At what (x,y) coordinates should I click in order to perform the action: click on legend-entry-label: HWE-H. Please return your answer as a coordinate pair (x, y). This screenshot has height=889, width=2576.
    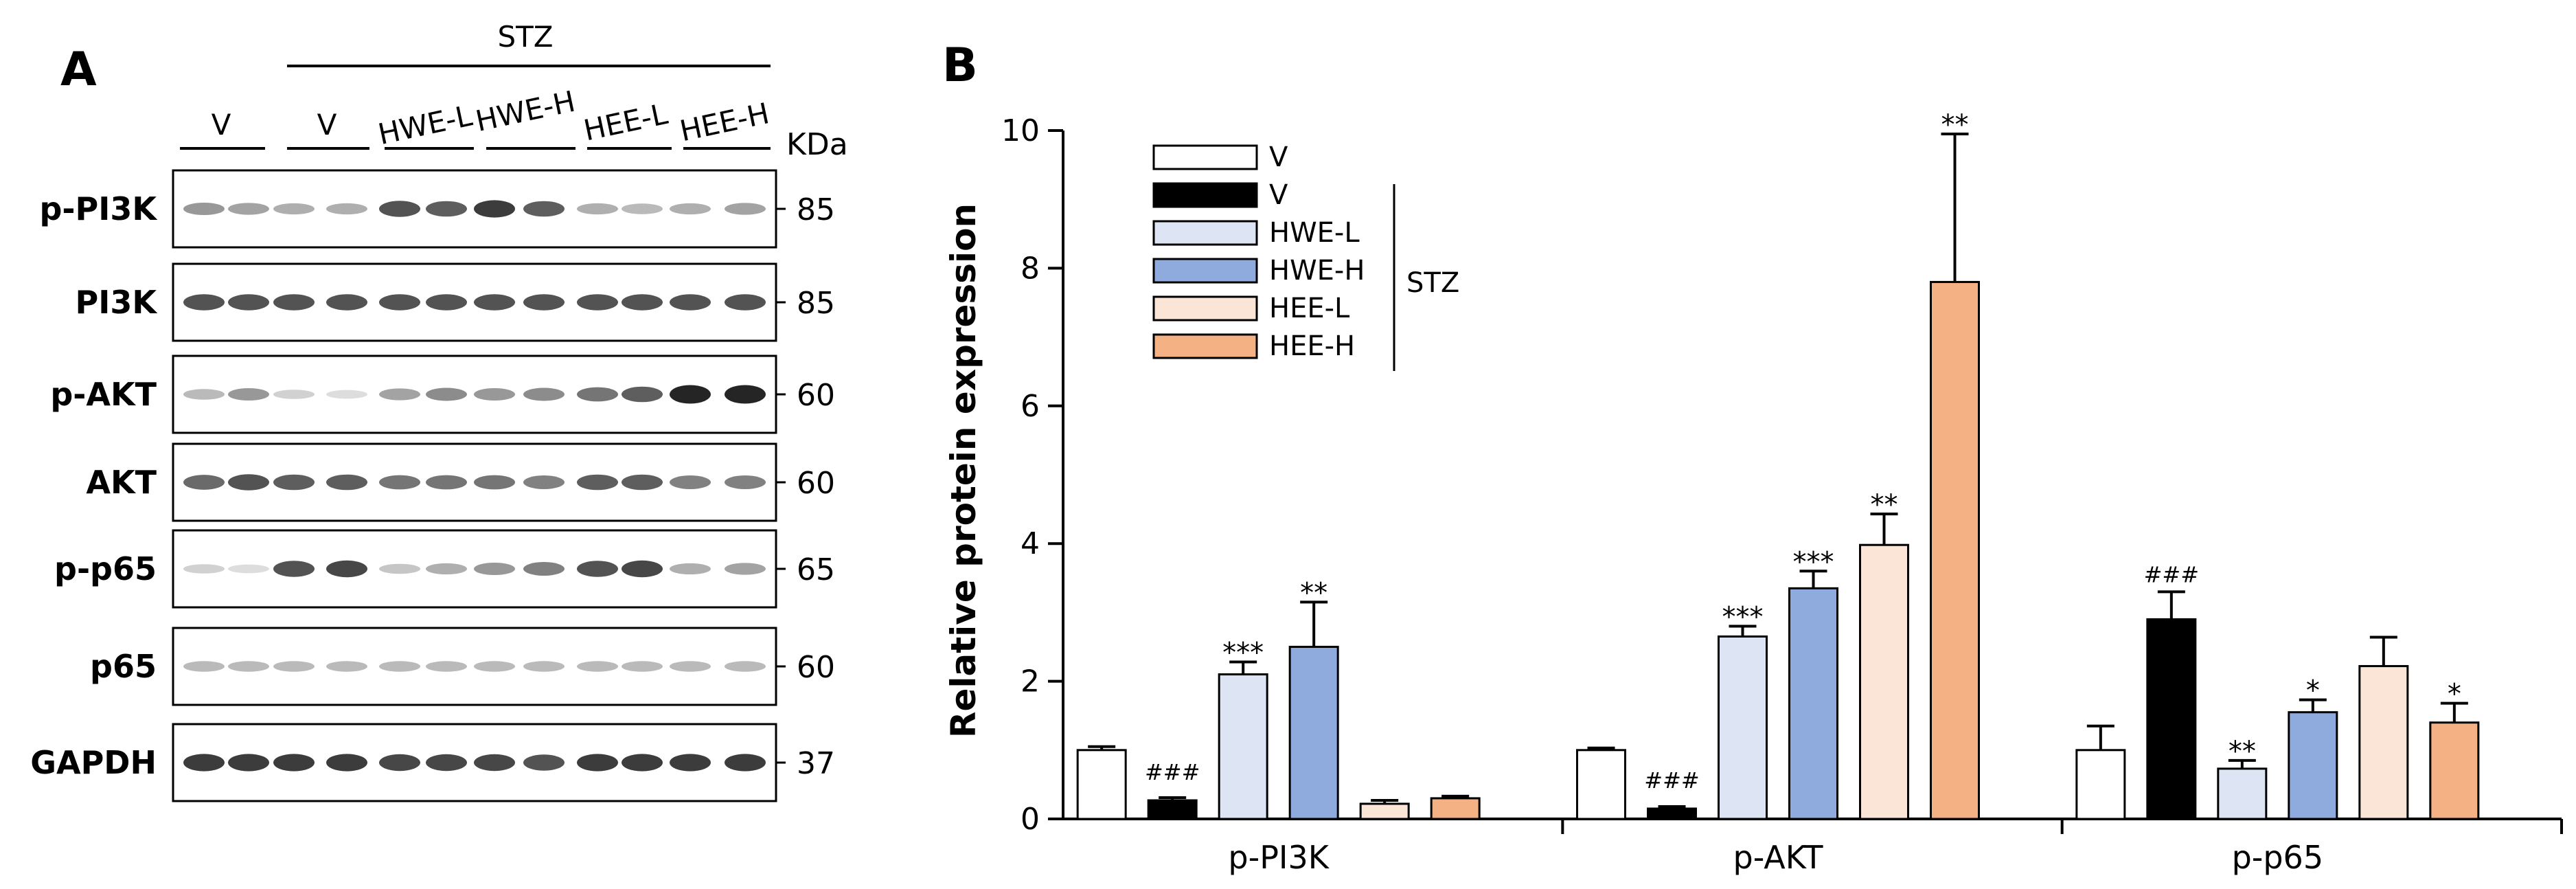
    Looking at the image, I should click on (1317, 270).